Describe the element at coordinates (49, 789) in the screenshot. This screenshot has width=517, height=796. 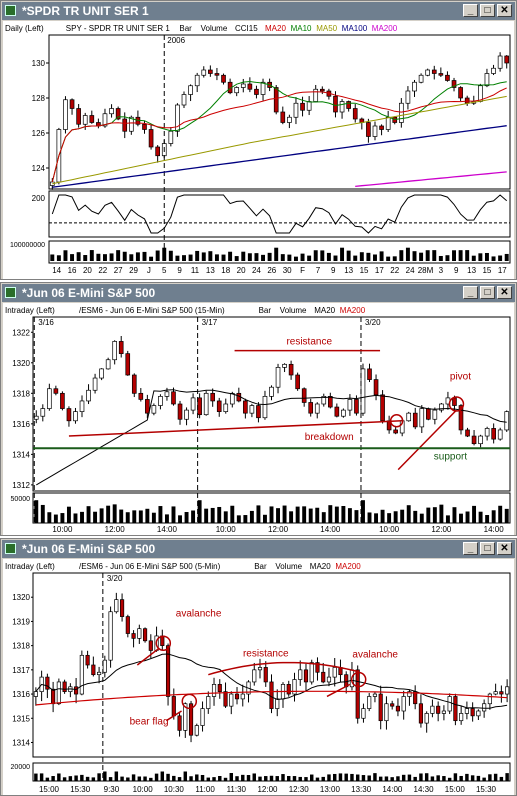
I see `x-axis-label: 15:00` at that location.